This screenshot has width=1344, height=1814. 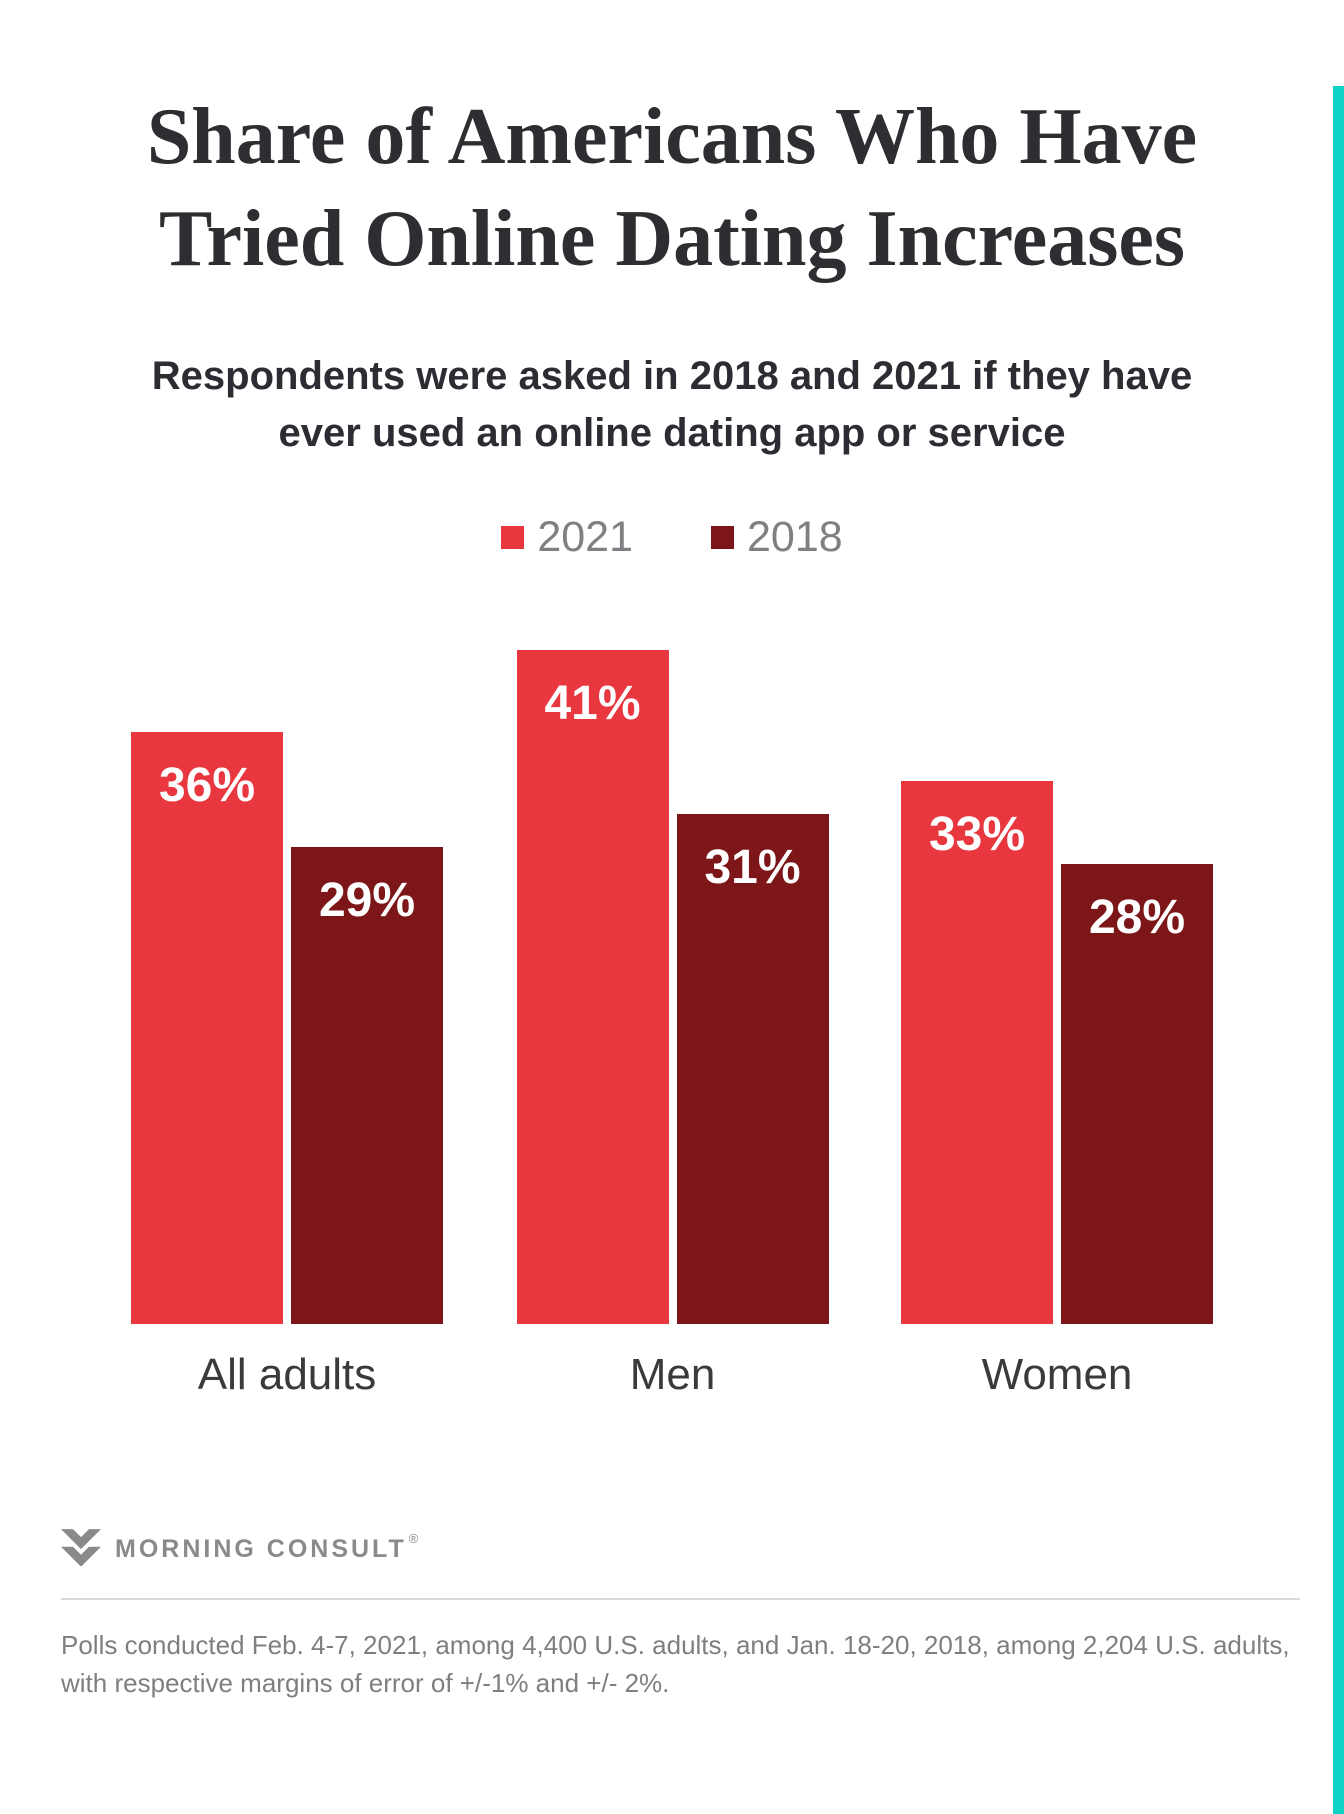 I want to click on chart-legend: 2021 2018, so click(x=672, y=537).